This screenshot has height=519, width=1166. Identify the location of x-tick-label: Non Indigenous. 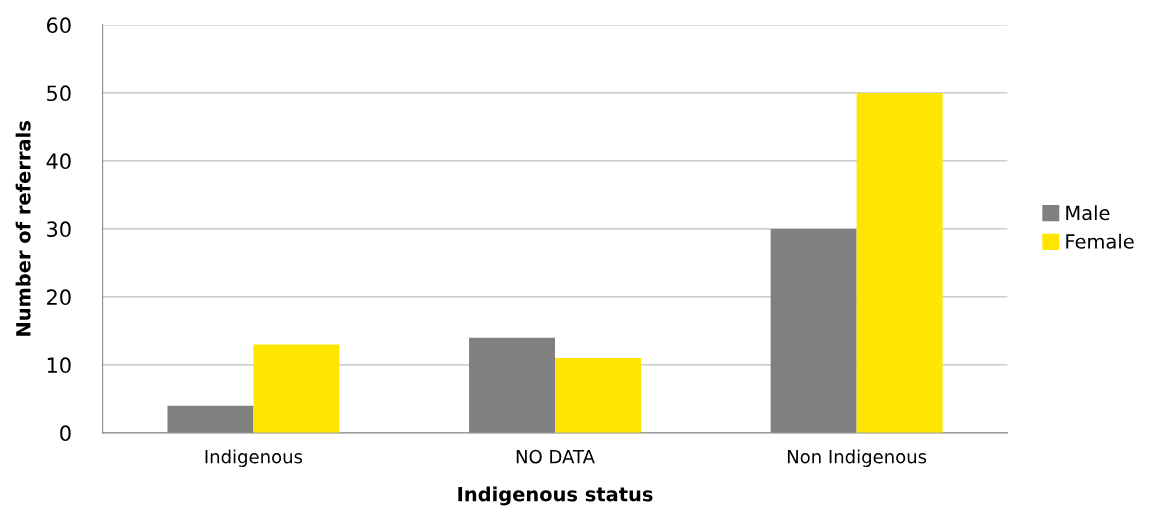
(857, 458).